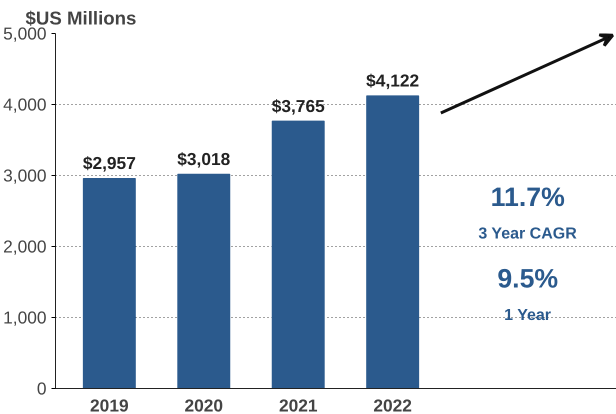 The height and width of the screenshot is (414, 616). I want to click on data-label: $3,765, so click(299, 106).